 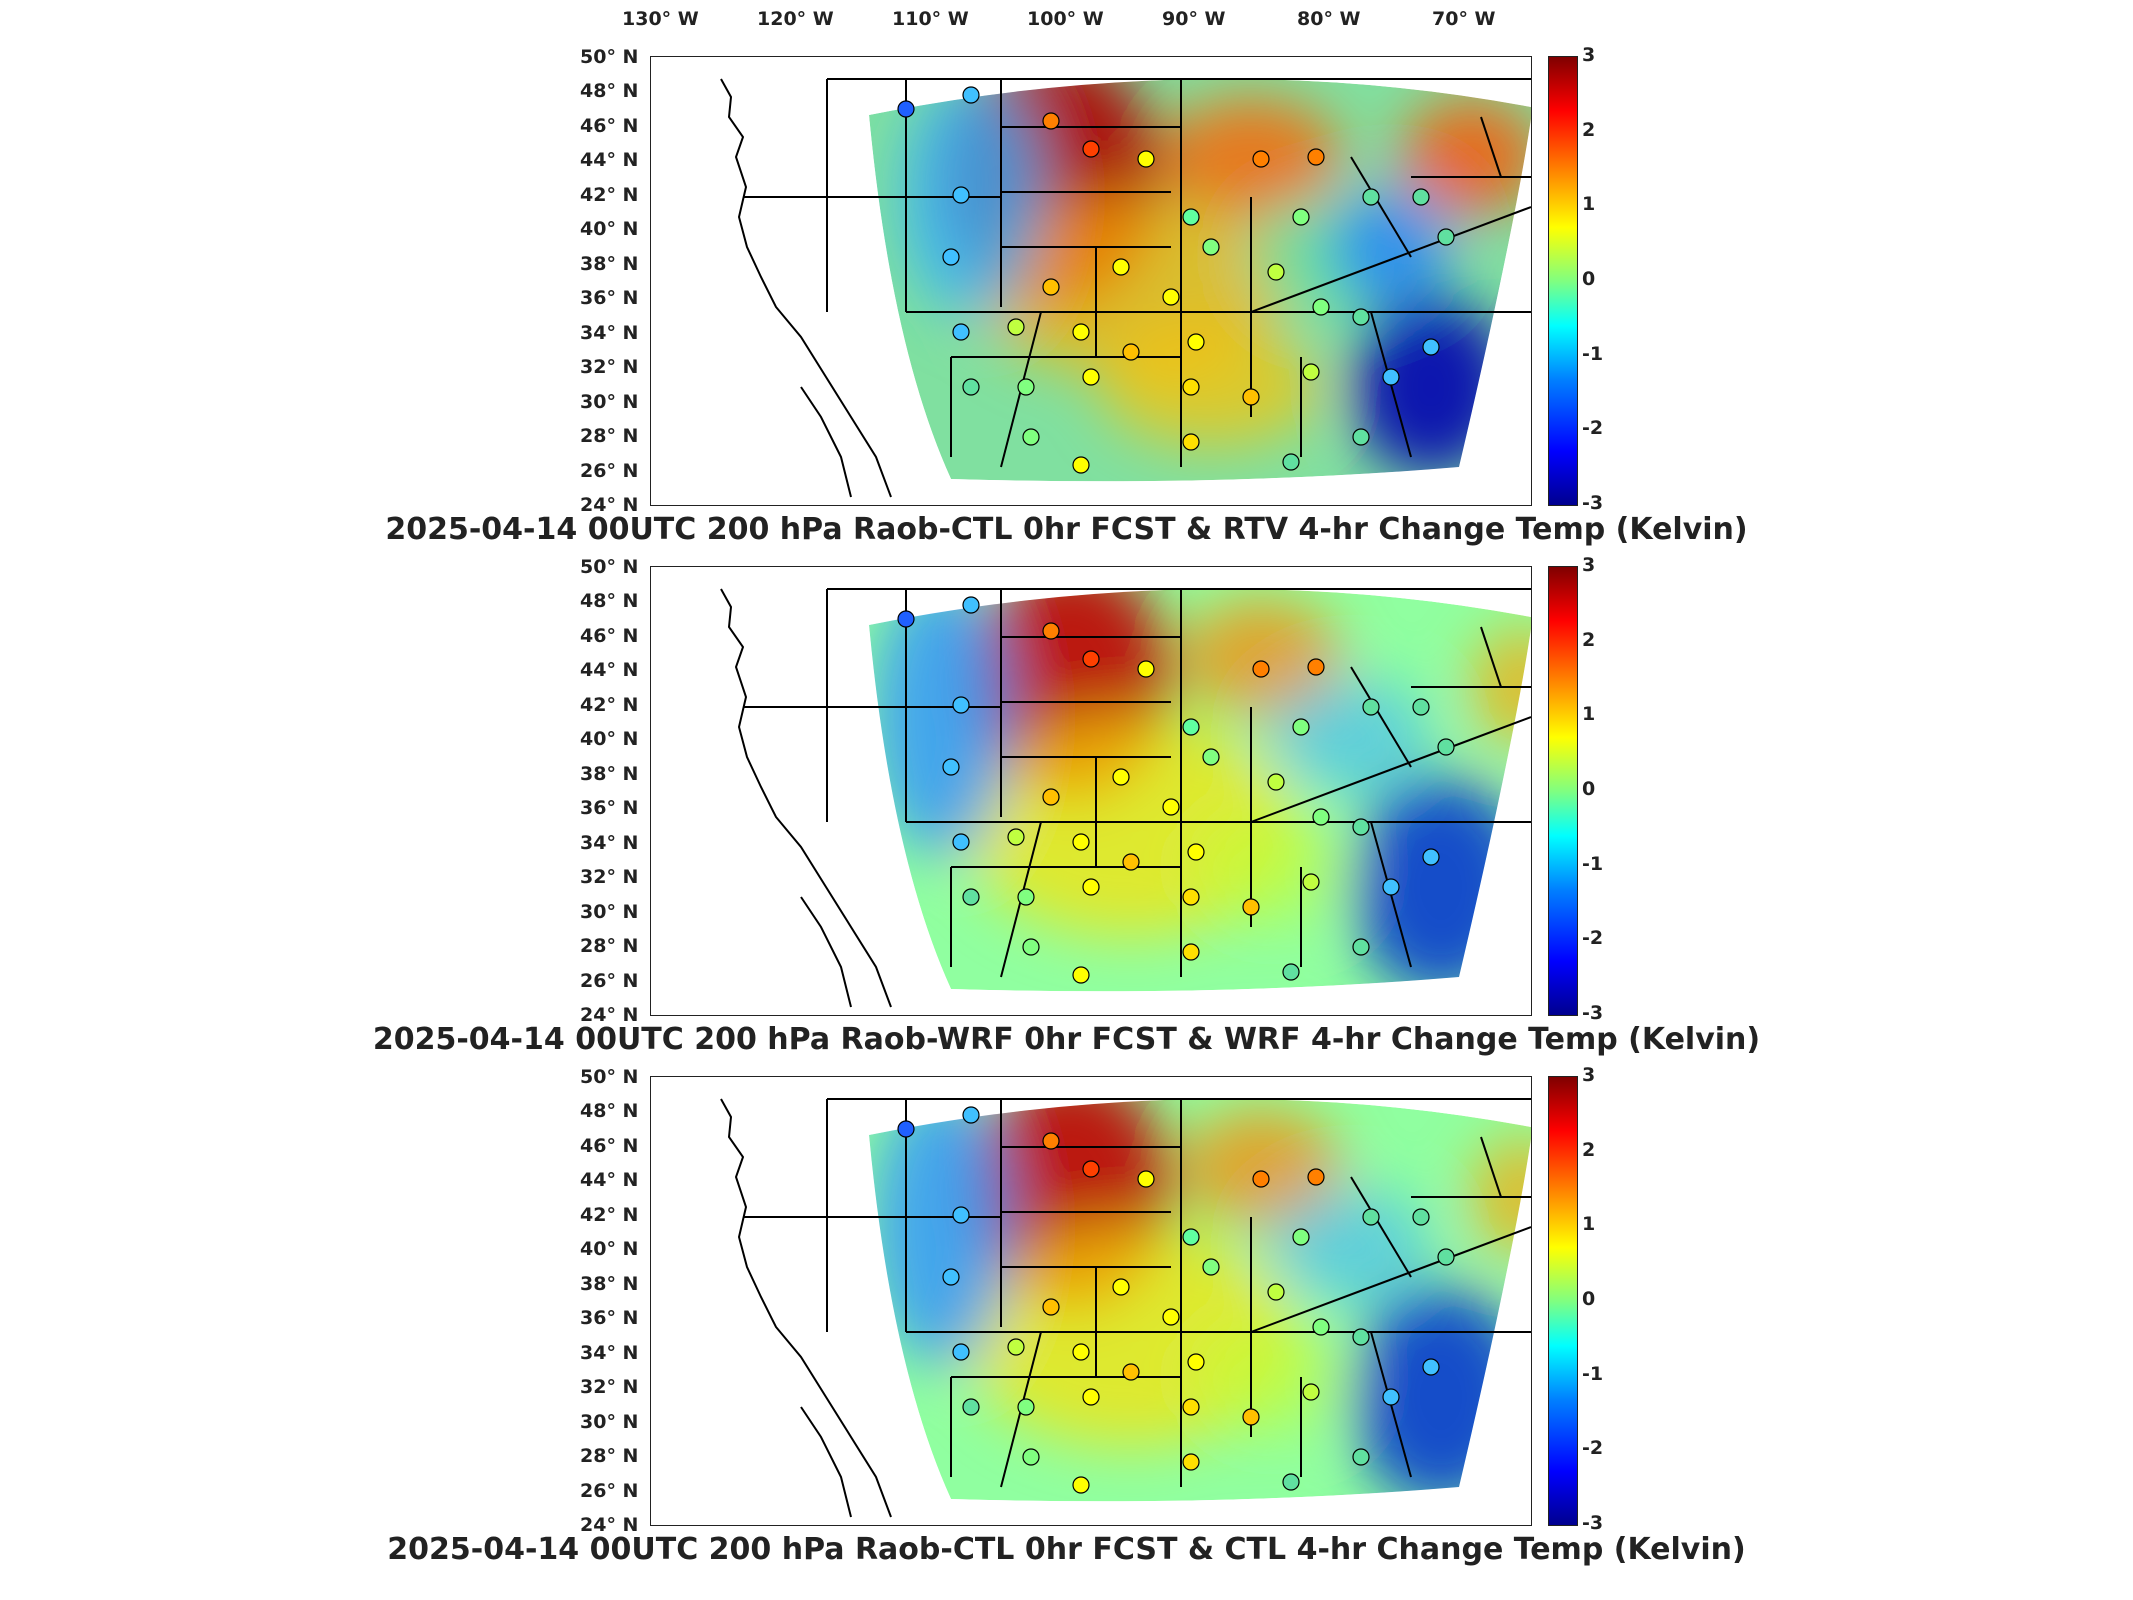 I want to click on latitude-label: 30° N, so click(x=609, y=401).